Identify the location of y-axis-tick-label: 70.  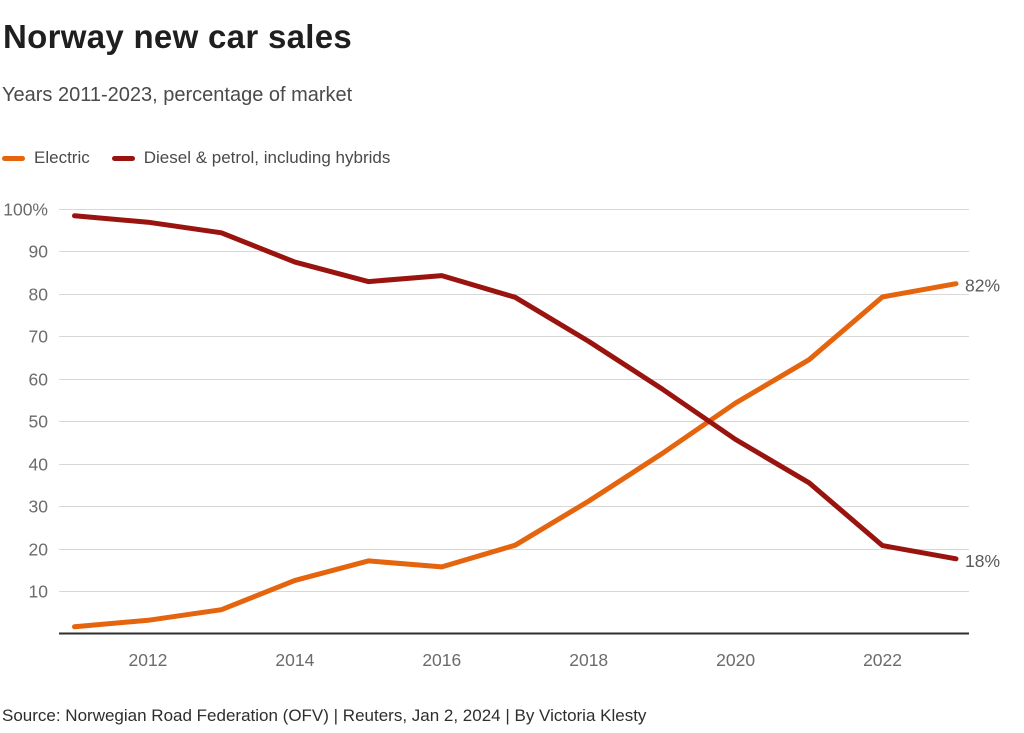
(39, 337).